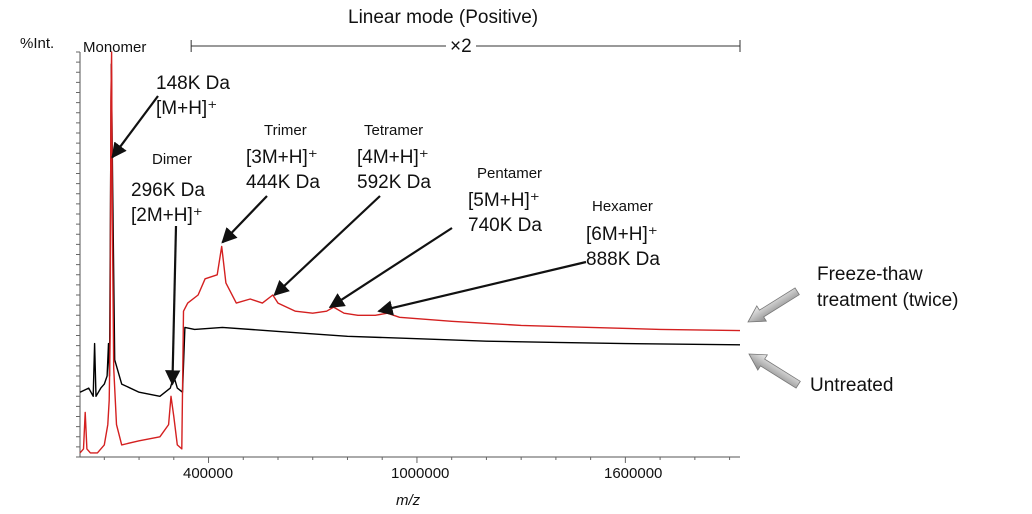 This screenshot has width=1032, height=514. What do you see at coordinates (193, 83) in the screenshot?
I see `annotation-monomer-mass: 148K Da` at bounding box center [193, 83].